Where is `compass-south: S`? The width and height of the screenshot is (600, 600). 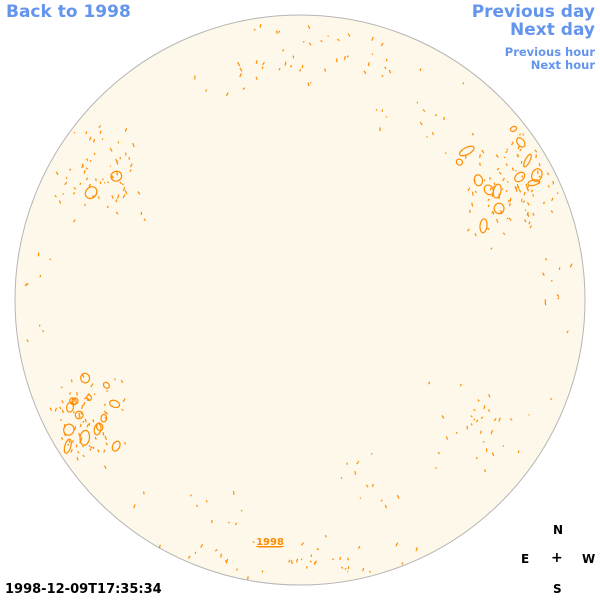
compass-south: S is located at coordinates (557, 589).